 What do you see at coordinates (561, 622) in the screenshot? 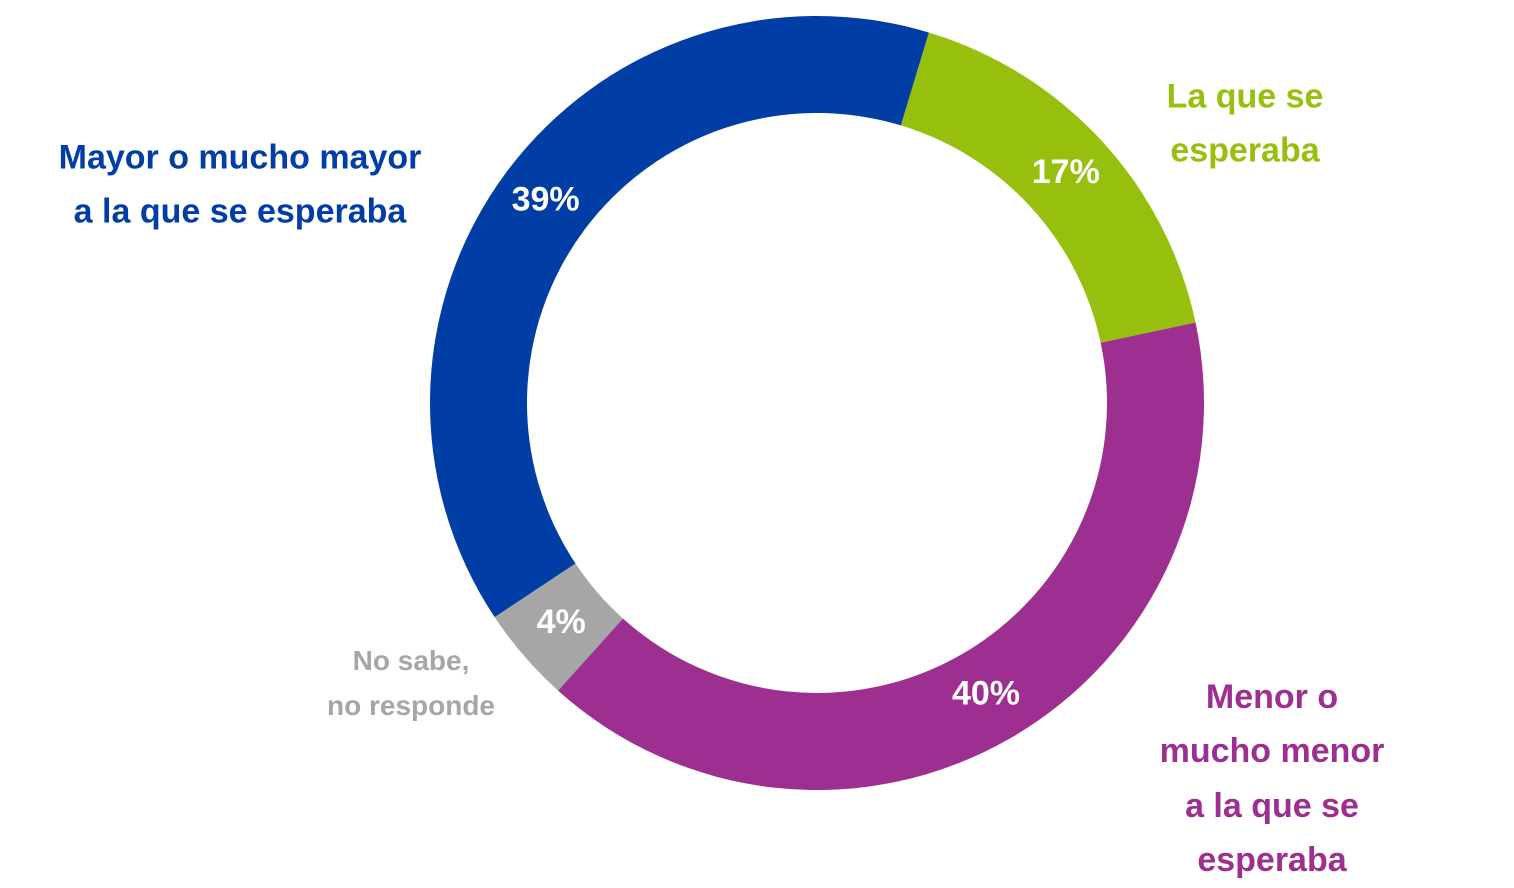
I see `value-label: 4%` at bounding box center [561, 622].